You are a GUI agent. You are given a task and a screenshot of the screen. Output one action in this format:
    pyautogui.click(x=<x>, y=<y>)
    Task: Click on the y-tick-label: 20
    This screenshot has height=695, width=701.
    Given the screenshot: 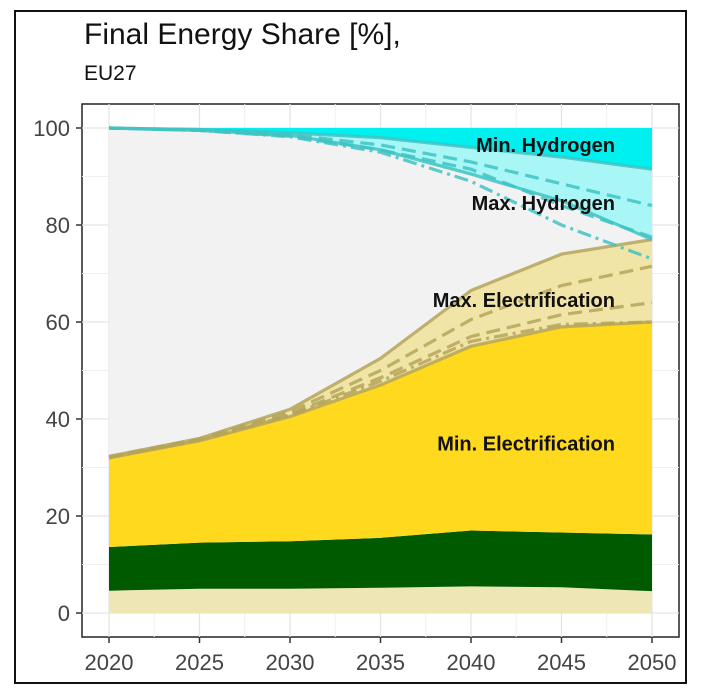 What is the action you would take?
    pyautogui.click(x=58, y=516)
    